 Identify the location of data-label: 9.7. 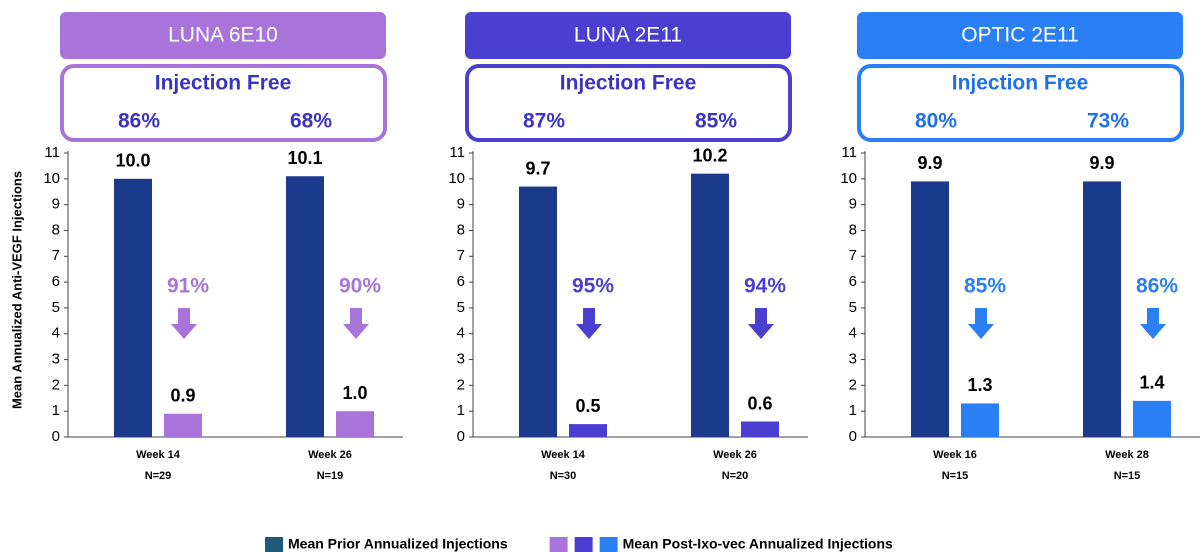
(537, 168).